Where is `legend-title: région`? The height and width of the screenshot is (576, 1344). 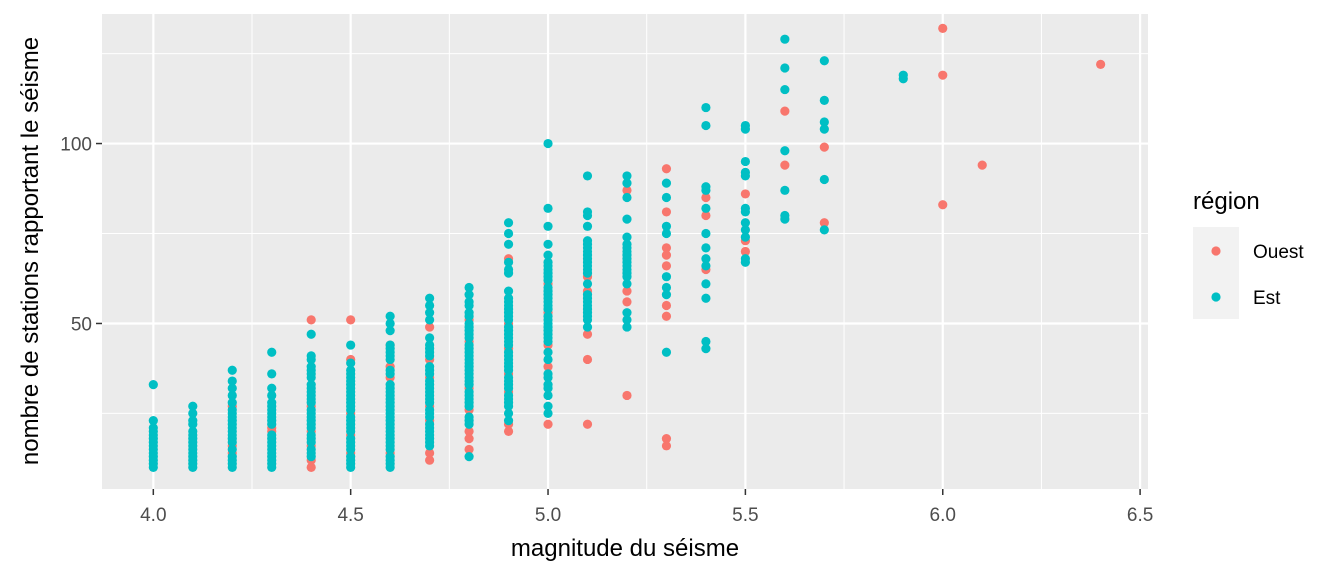 legend-title: région is located at coordinates (1226, 201).